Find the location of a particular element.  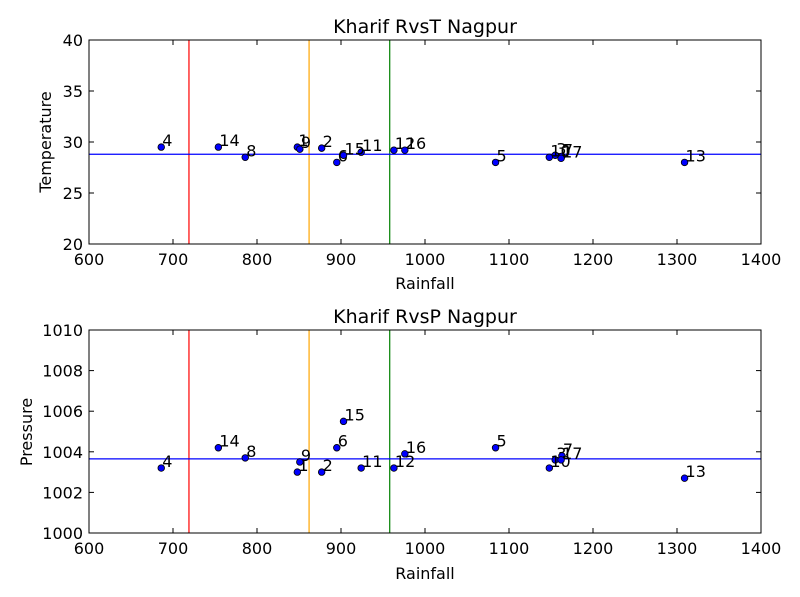

y-tick-label: 1000 is located at coordinates (62, 533).